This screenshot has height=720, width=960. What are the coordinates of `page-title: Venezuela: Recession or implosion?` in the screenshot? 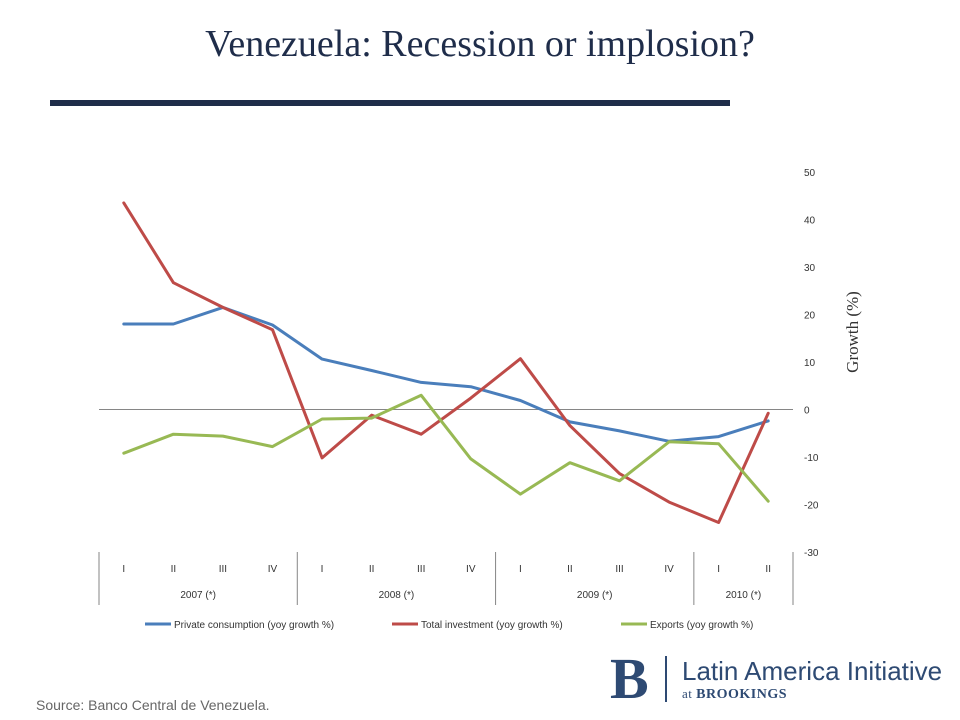 It's located at (480, 44).